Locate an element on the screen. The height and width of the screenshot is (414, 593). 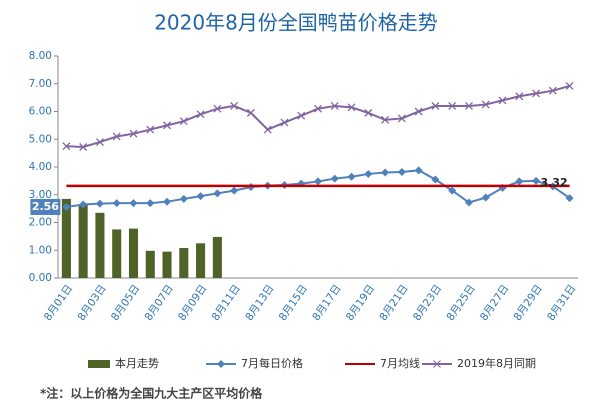
x-tick-label: 8月19日 is located at coordinates (360, 303).